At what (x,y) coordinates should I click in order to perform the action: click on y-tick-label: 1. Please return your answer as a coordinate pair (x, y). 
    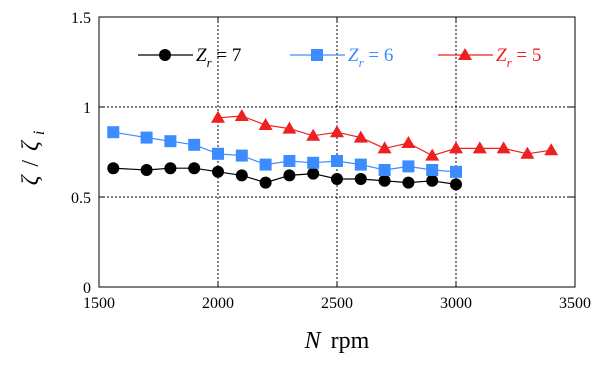
    Looking at the image, I should click on (87, 108).